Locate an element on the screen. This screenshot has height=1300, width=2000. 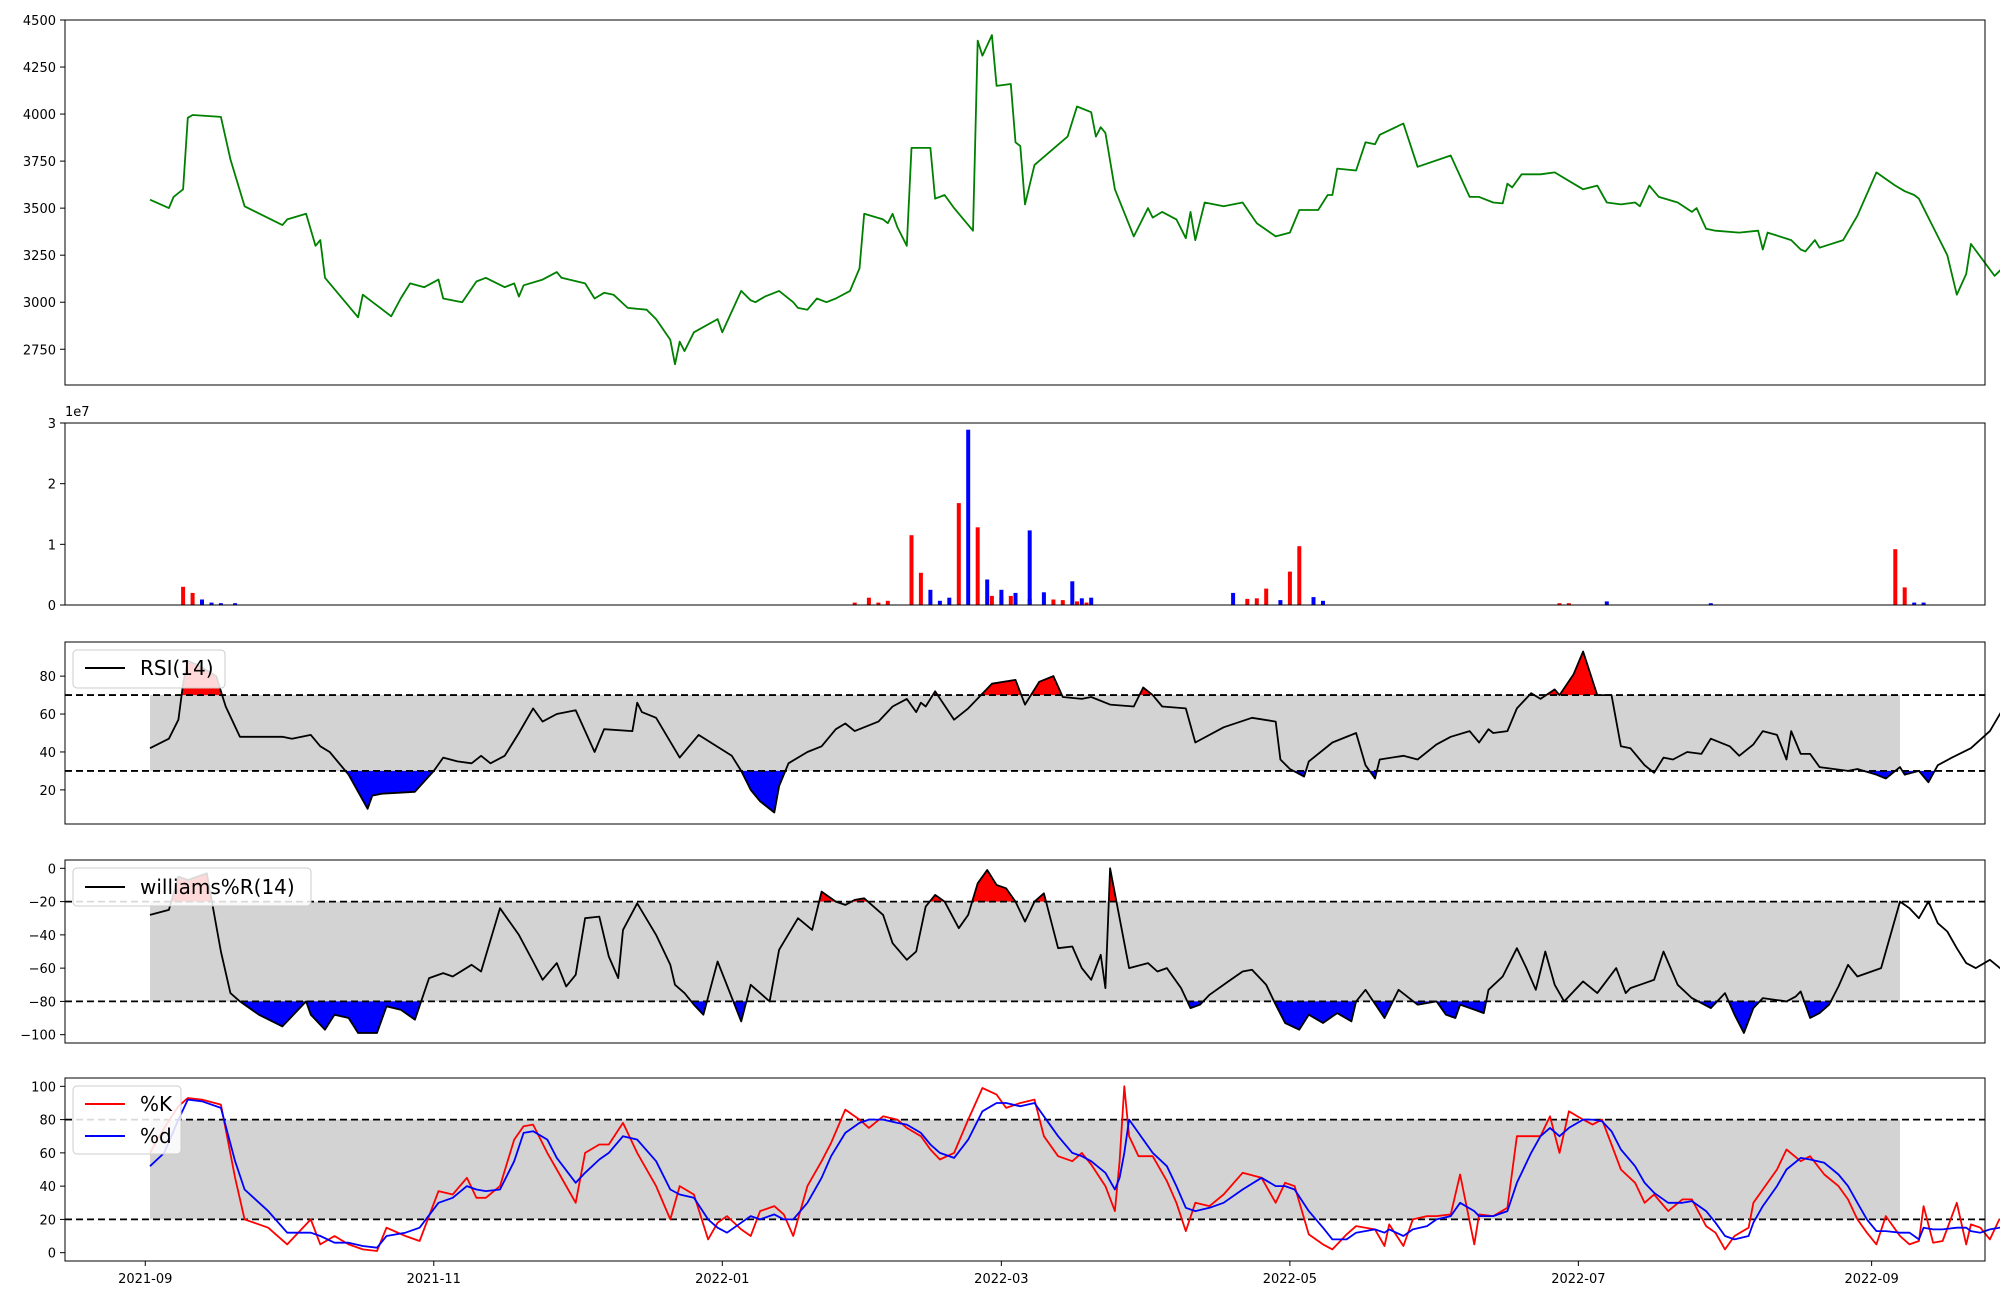
williams-series is located at coordinates (1032, 950).